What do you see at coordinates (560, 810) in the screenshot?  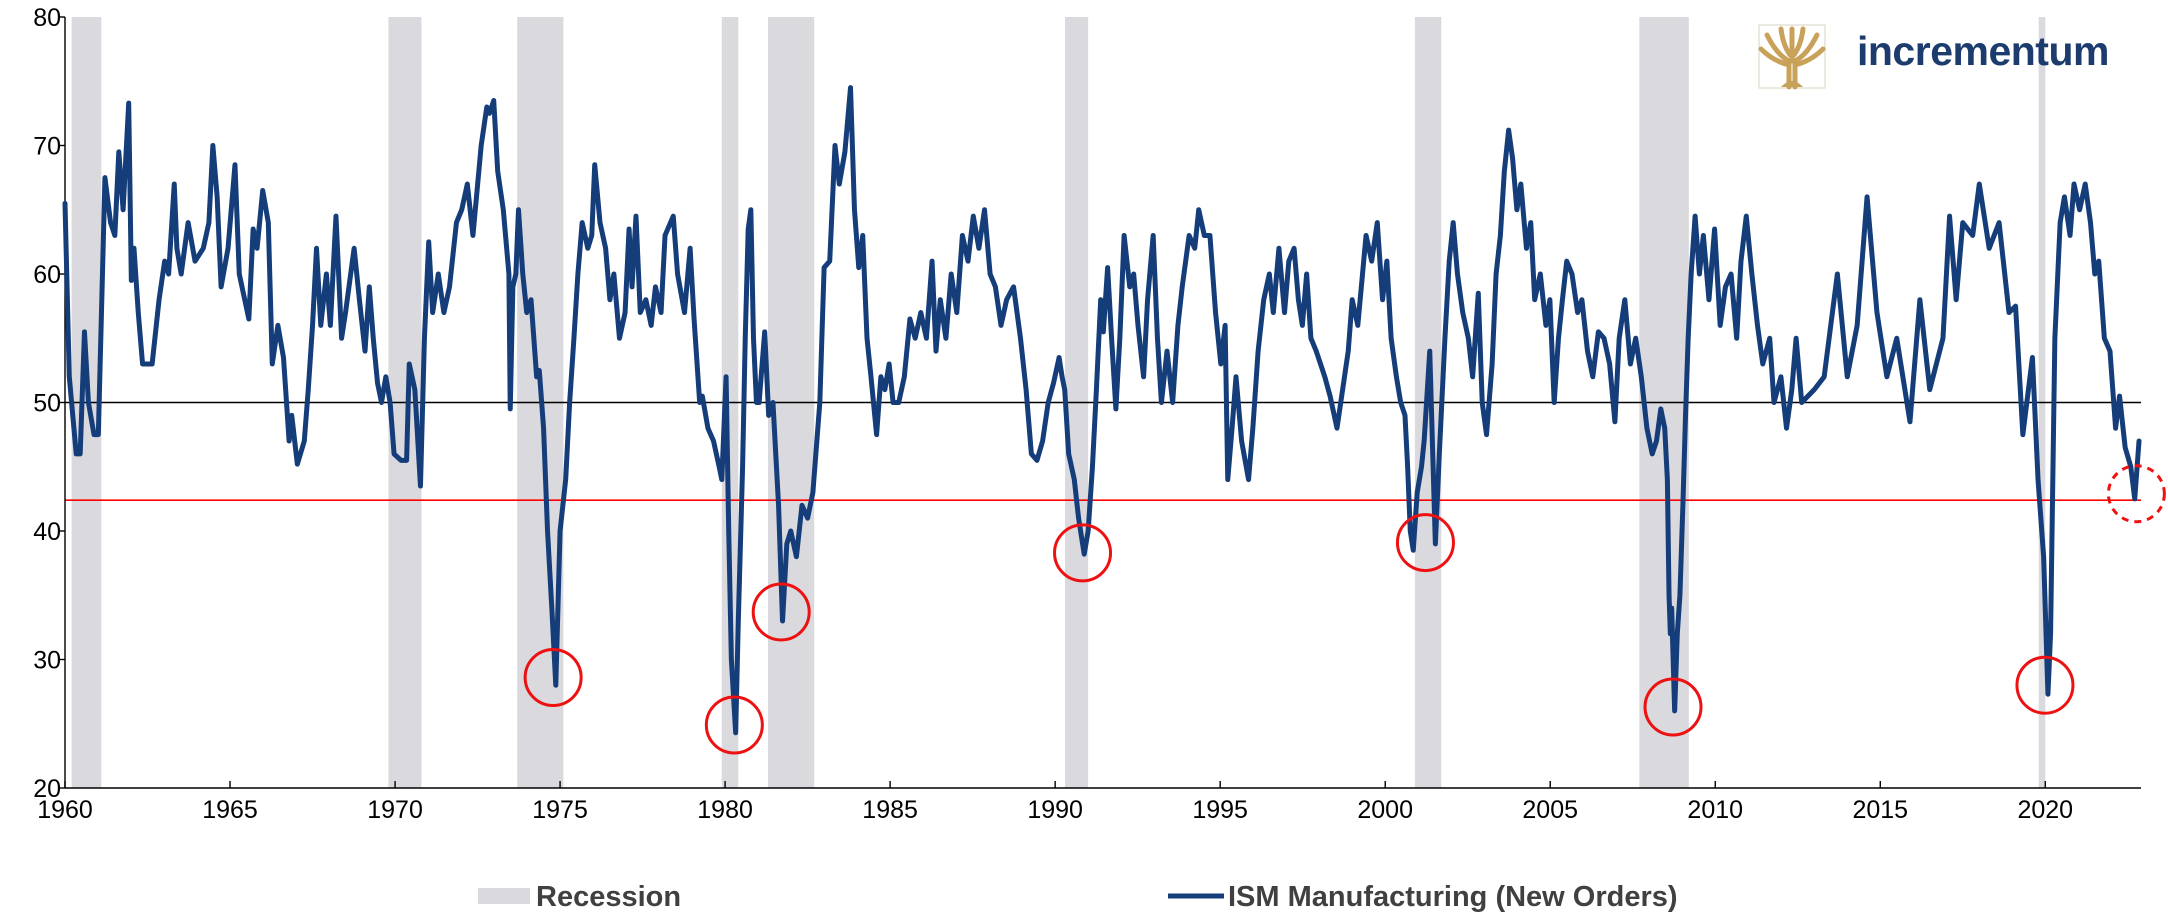 I see `x-tick-label: 1975` at bounding box center [560, 810].